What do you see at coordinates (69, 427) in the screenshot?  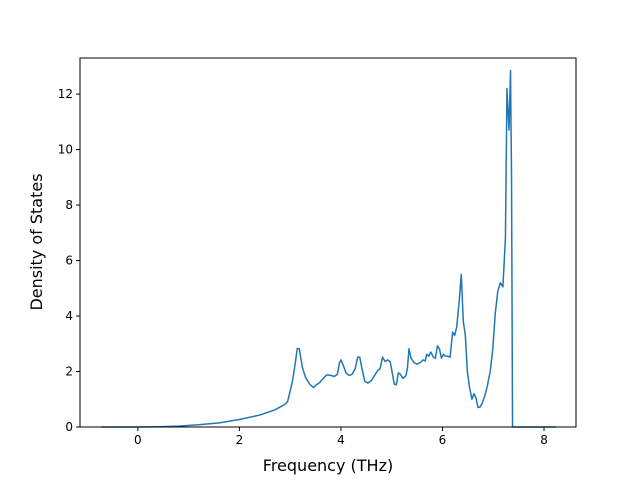 I see `y-tick-label: 0` at bounding box center [69, 427].